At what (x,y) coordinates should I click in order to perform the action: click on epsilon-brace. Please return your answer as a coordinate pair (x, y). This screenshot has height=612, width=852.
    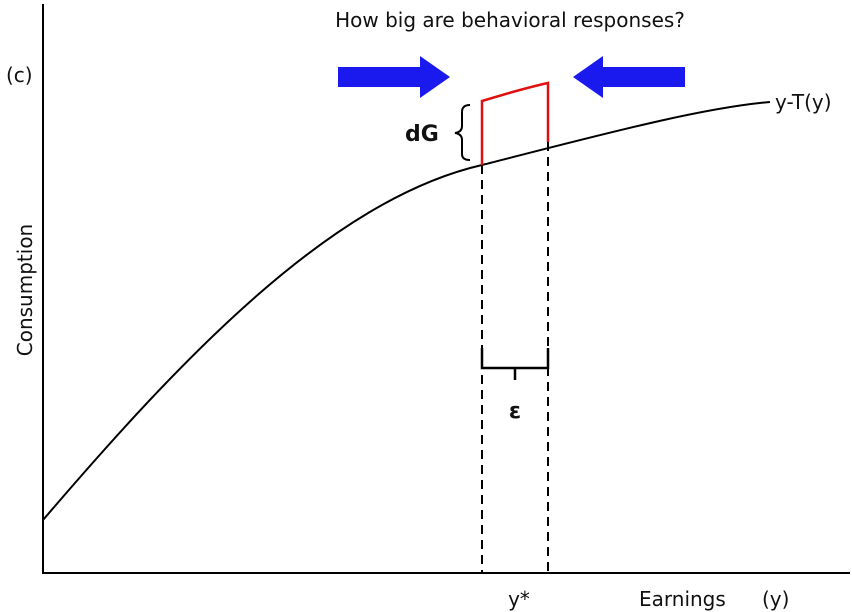
    Looking at the image, I should click on (515, 364).